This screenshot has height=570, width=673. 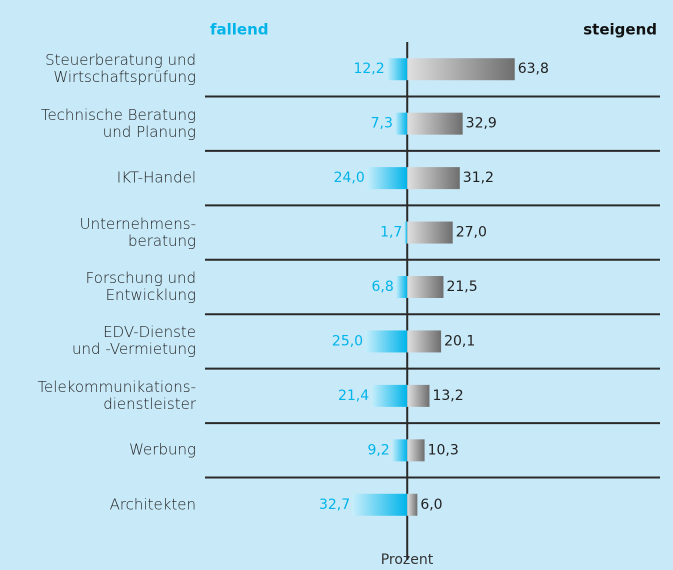 What do you see at coordinates (137, 232) in the screenshot?
I see `category-label: Unternehmens- beratung` at bounding box center [137, 232].